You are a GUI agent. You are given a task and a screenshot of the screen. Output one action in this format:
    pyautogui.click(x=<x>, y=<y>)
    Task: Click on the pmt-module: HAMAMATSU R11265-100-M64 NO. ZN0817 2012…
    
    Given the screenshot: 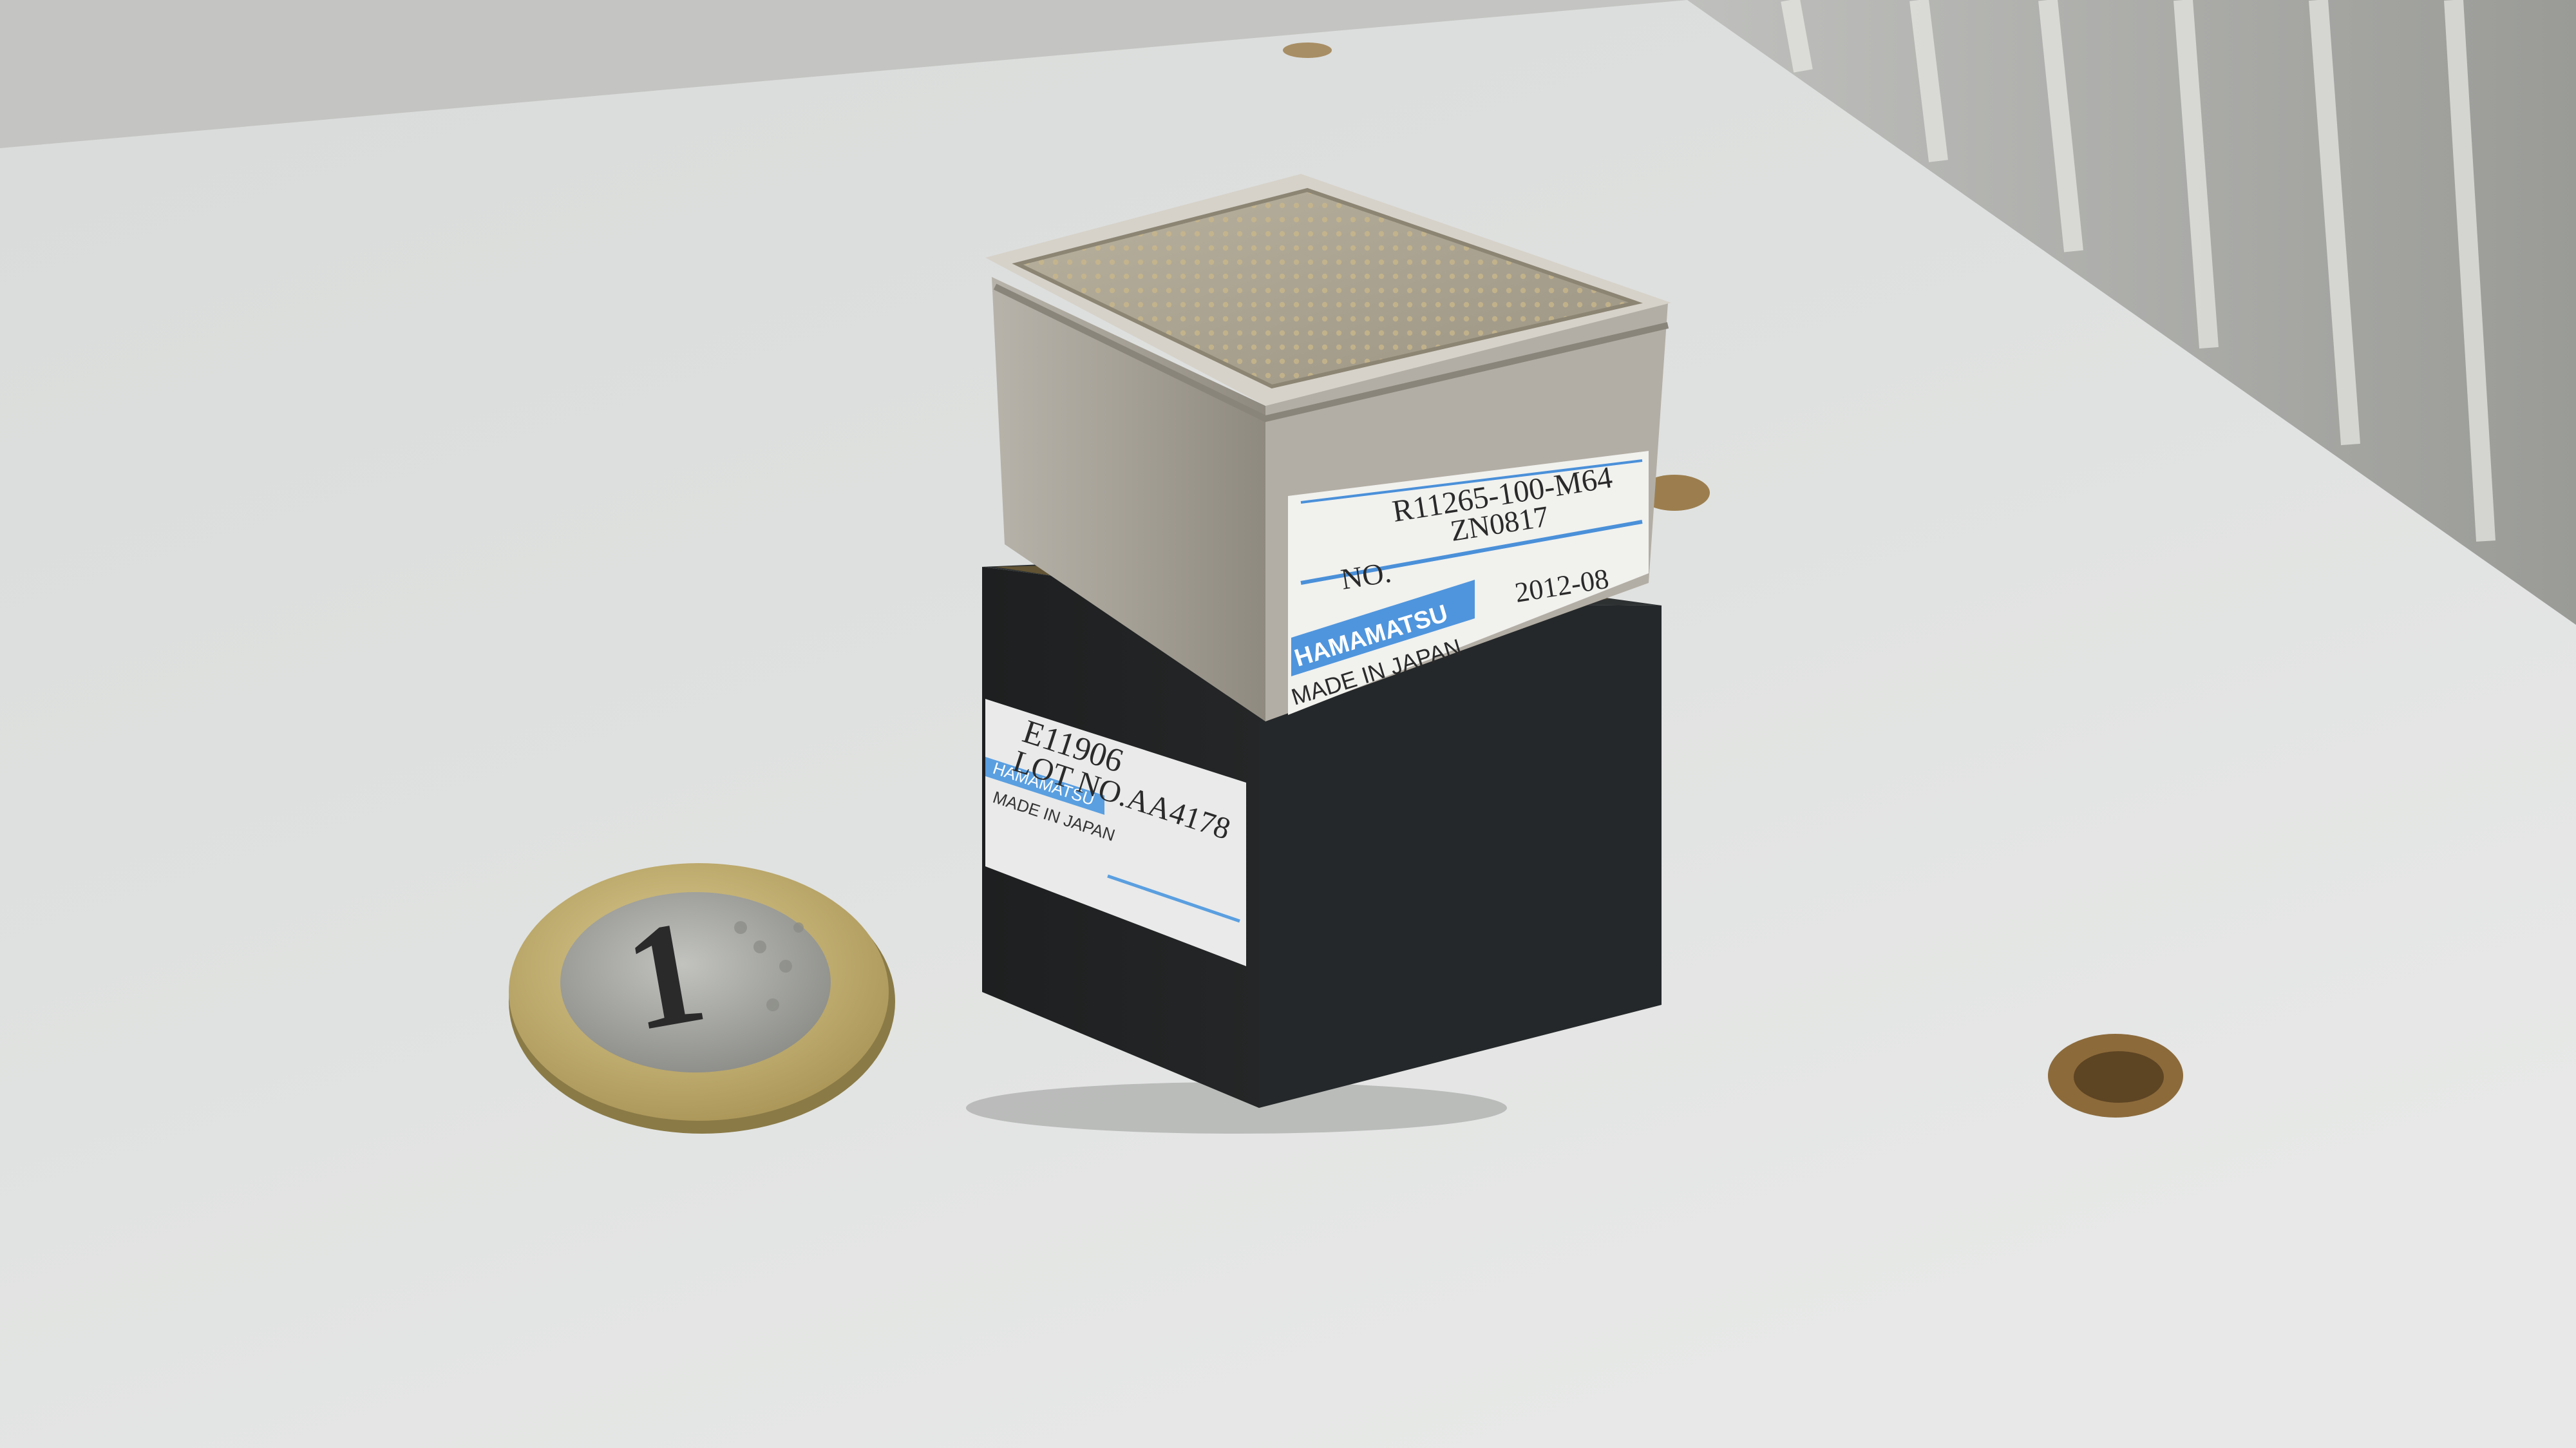 What is the action you would take?
    pyautogui.click(x=1328, y=447)
    